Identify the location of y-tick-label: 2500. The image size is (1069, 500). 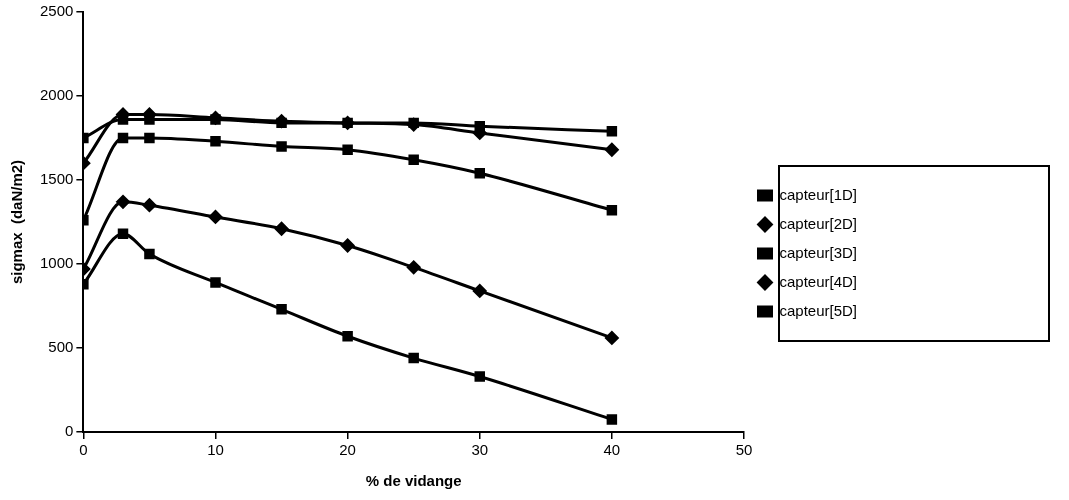
(56, 11).